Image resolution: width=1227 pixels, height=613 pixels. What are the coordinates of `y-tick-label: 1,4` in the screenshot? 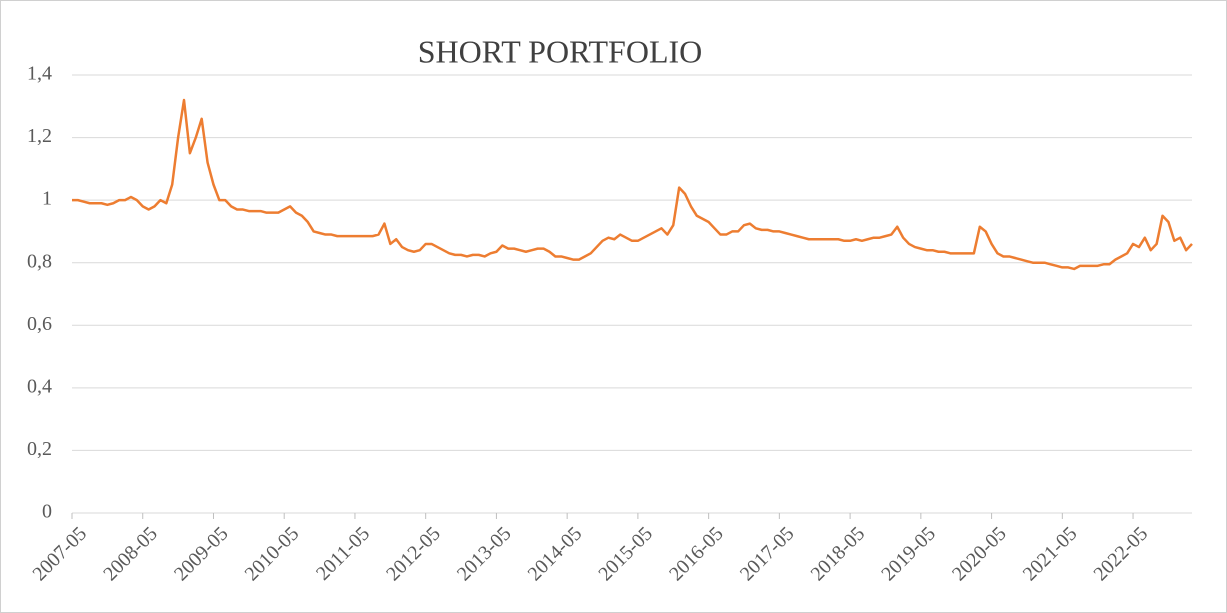 It's located at (39, 74).